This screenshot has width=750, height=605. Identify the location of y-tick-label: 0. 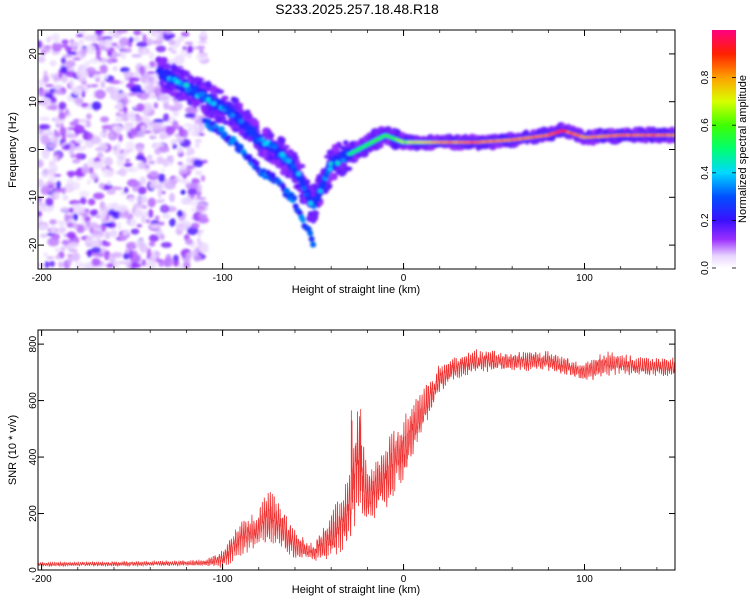
(33, 570).